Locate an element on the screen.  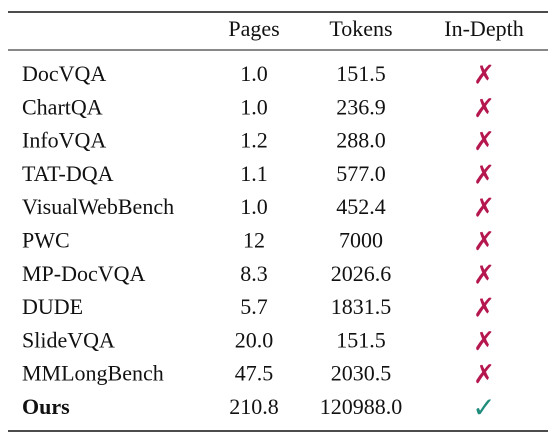
row-name: VisualWebBench is located at coordinates (98, 206).